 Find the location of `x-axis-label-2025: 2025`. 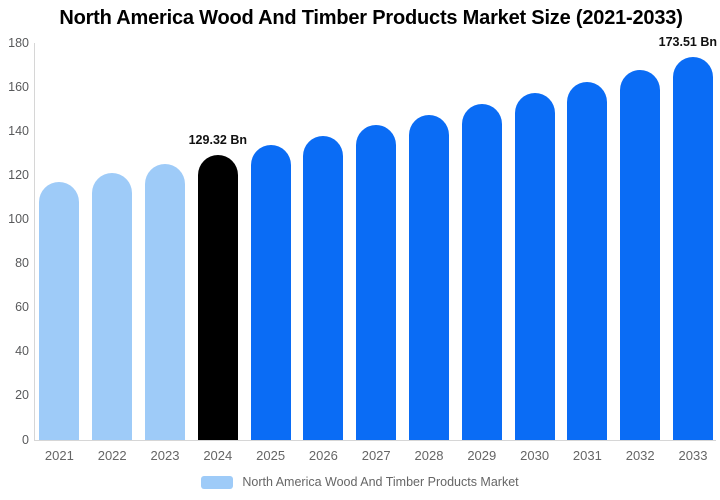

x-axis-label-2025: 2025 is located at coordinates (271, 455).